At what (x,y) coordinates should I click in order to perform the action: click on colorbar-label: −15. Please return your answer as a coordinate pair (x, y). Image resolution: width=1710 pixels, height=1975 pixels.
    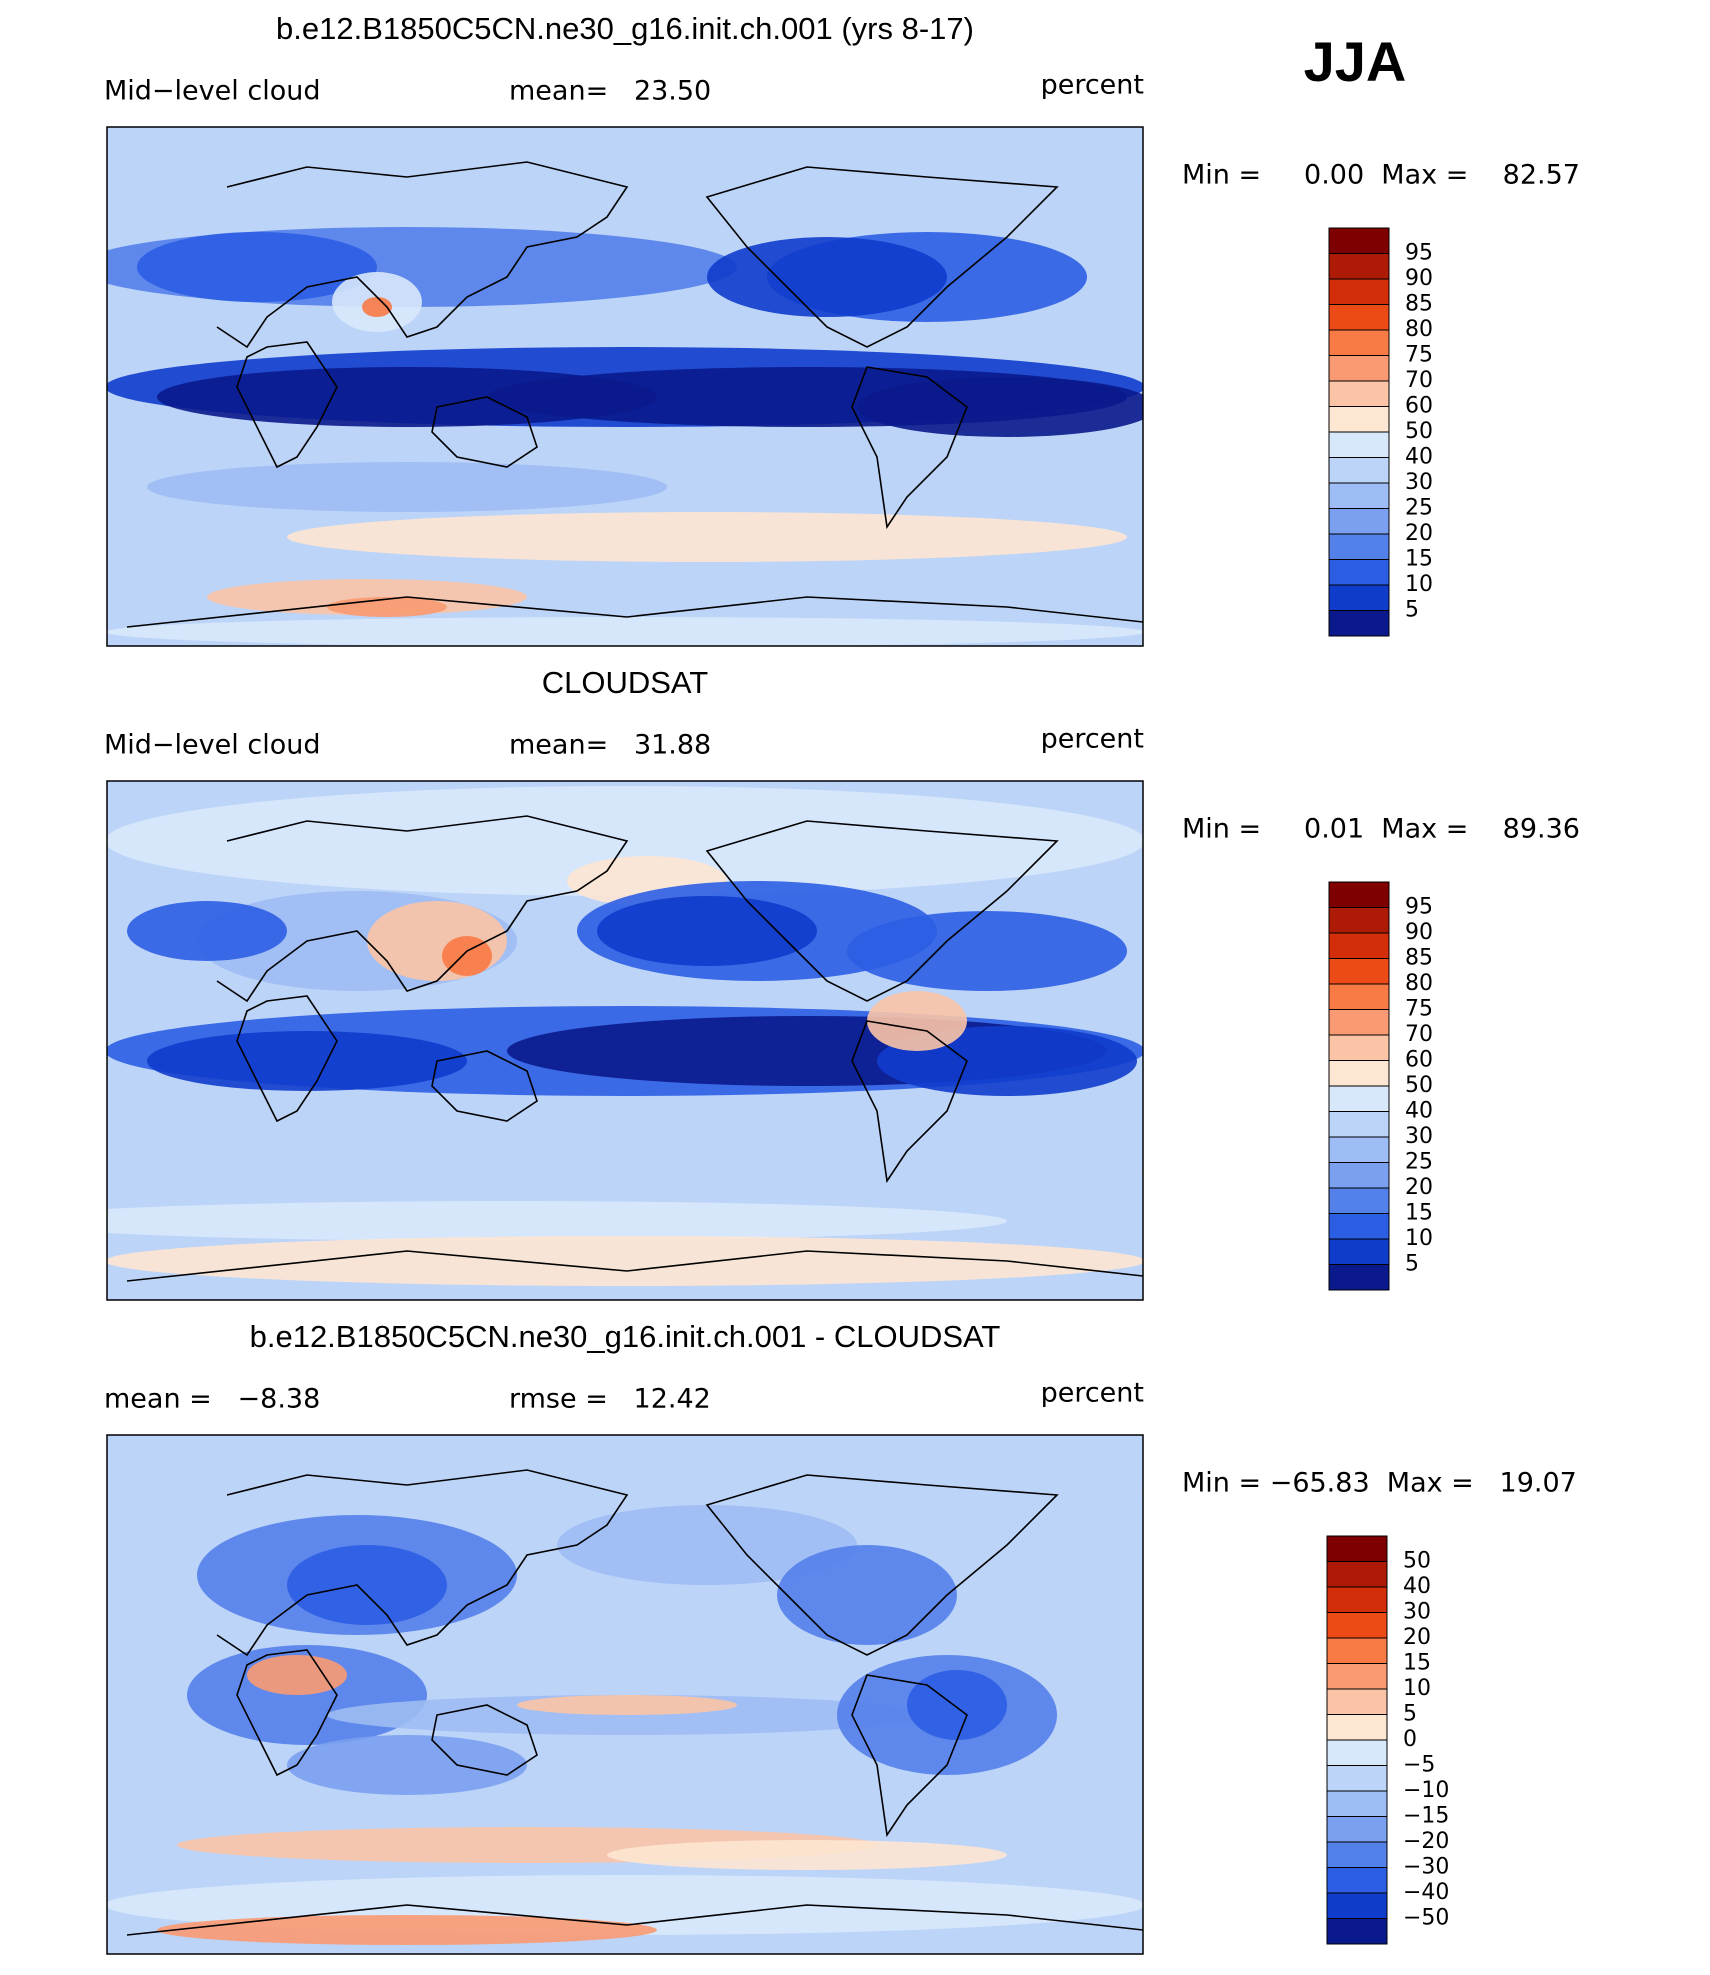
    Looking at the image, I should click on (1426, 1816).